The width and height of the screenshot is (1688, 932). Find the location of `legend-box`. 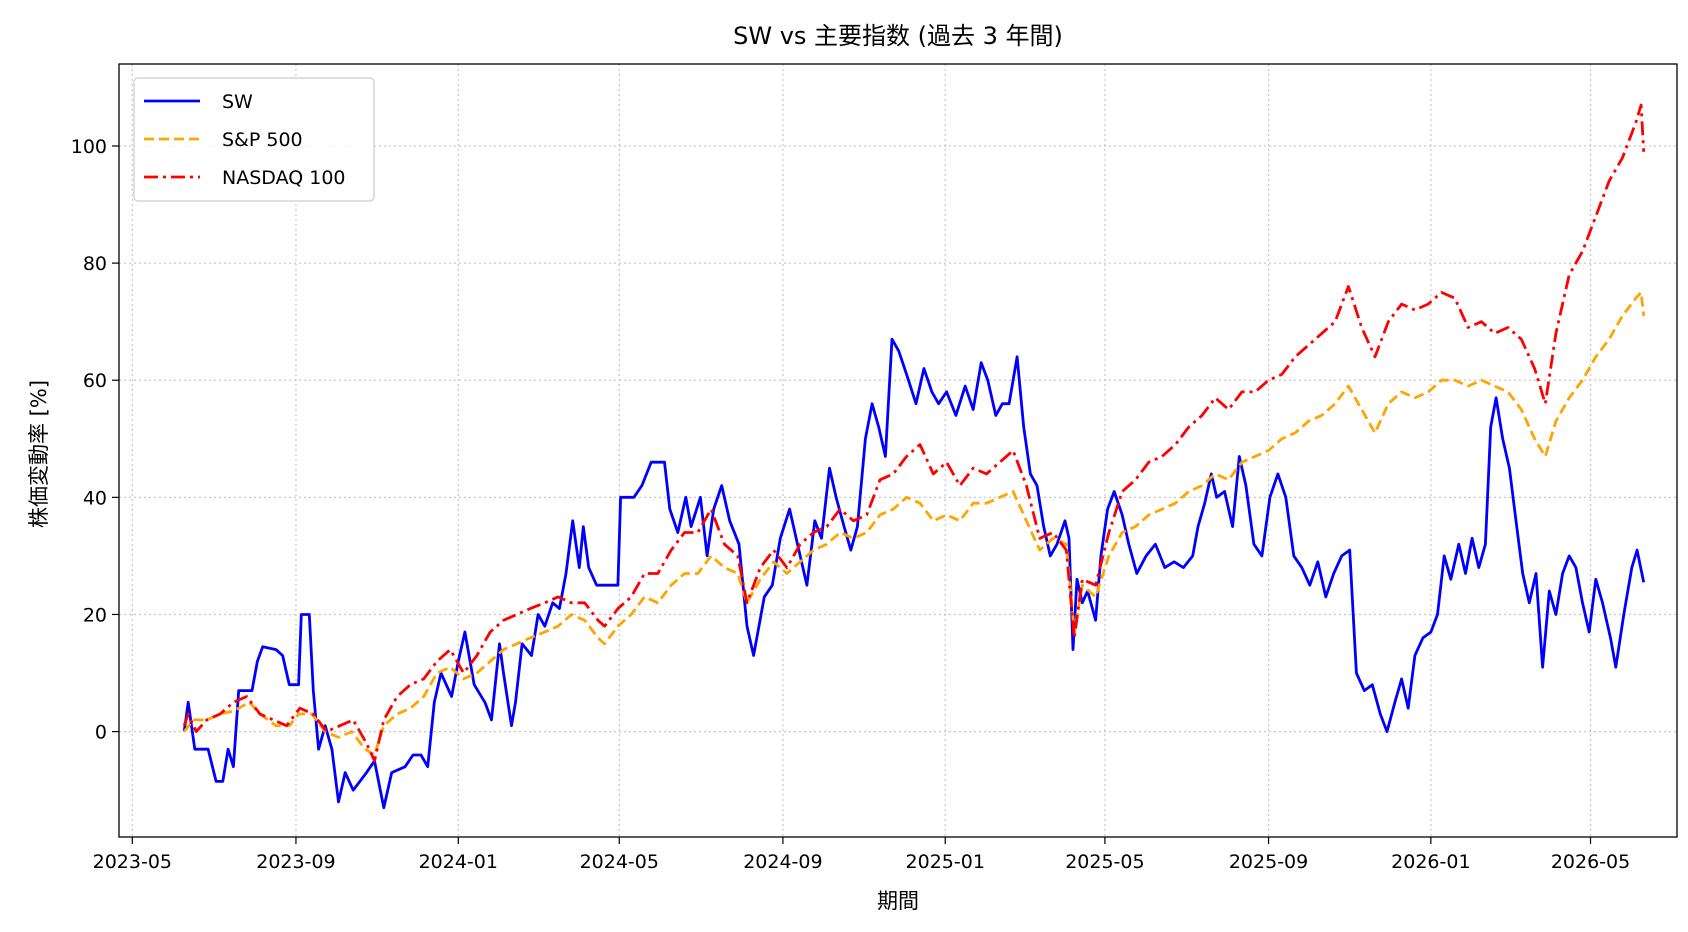

legend-box is located at coordinates (254, 139).